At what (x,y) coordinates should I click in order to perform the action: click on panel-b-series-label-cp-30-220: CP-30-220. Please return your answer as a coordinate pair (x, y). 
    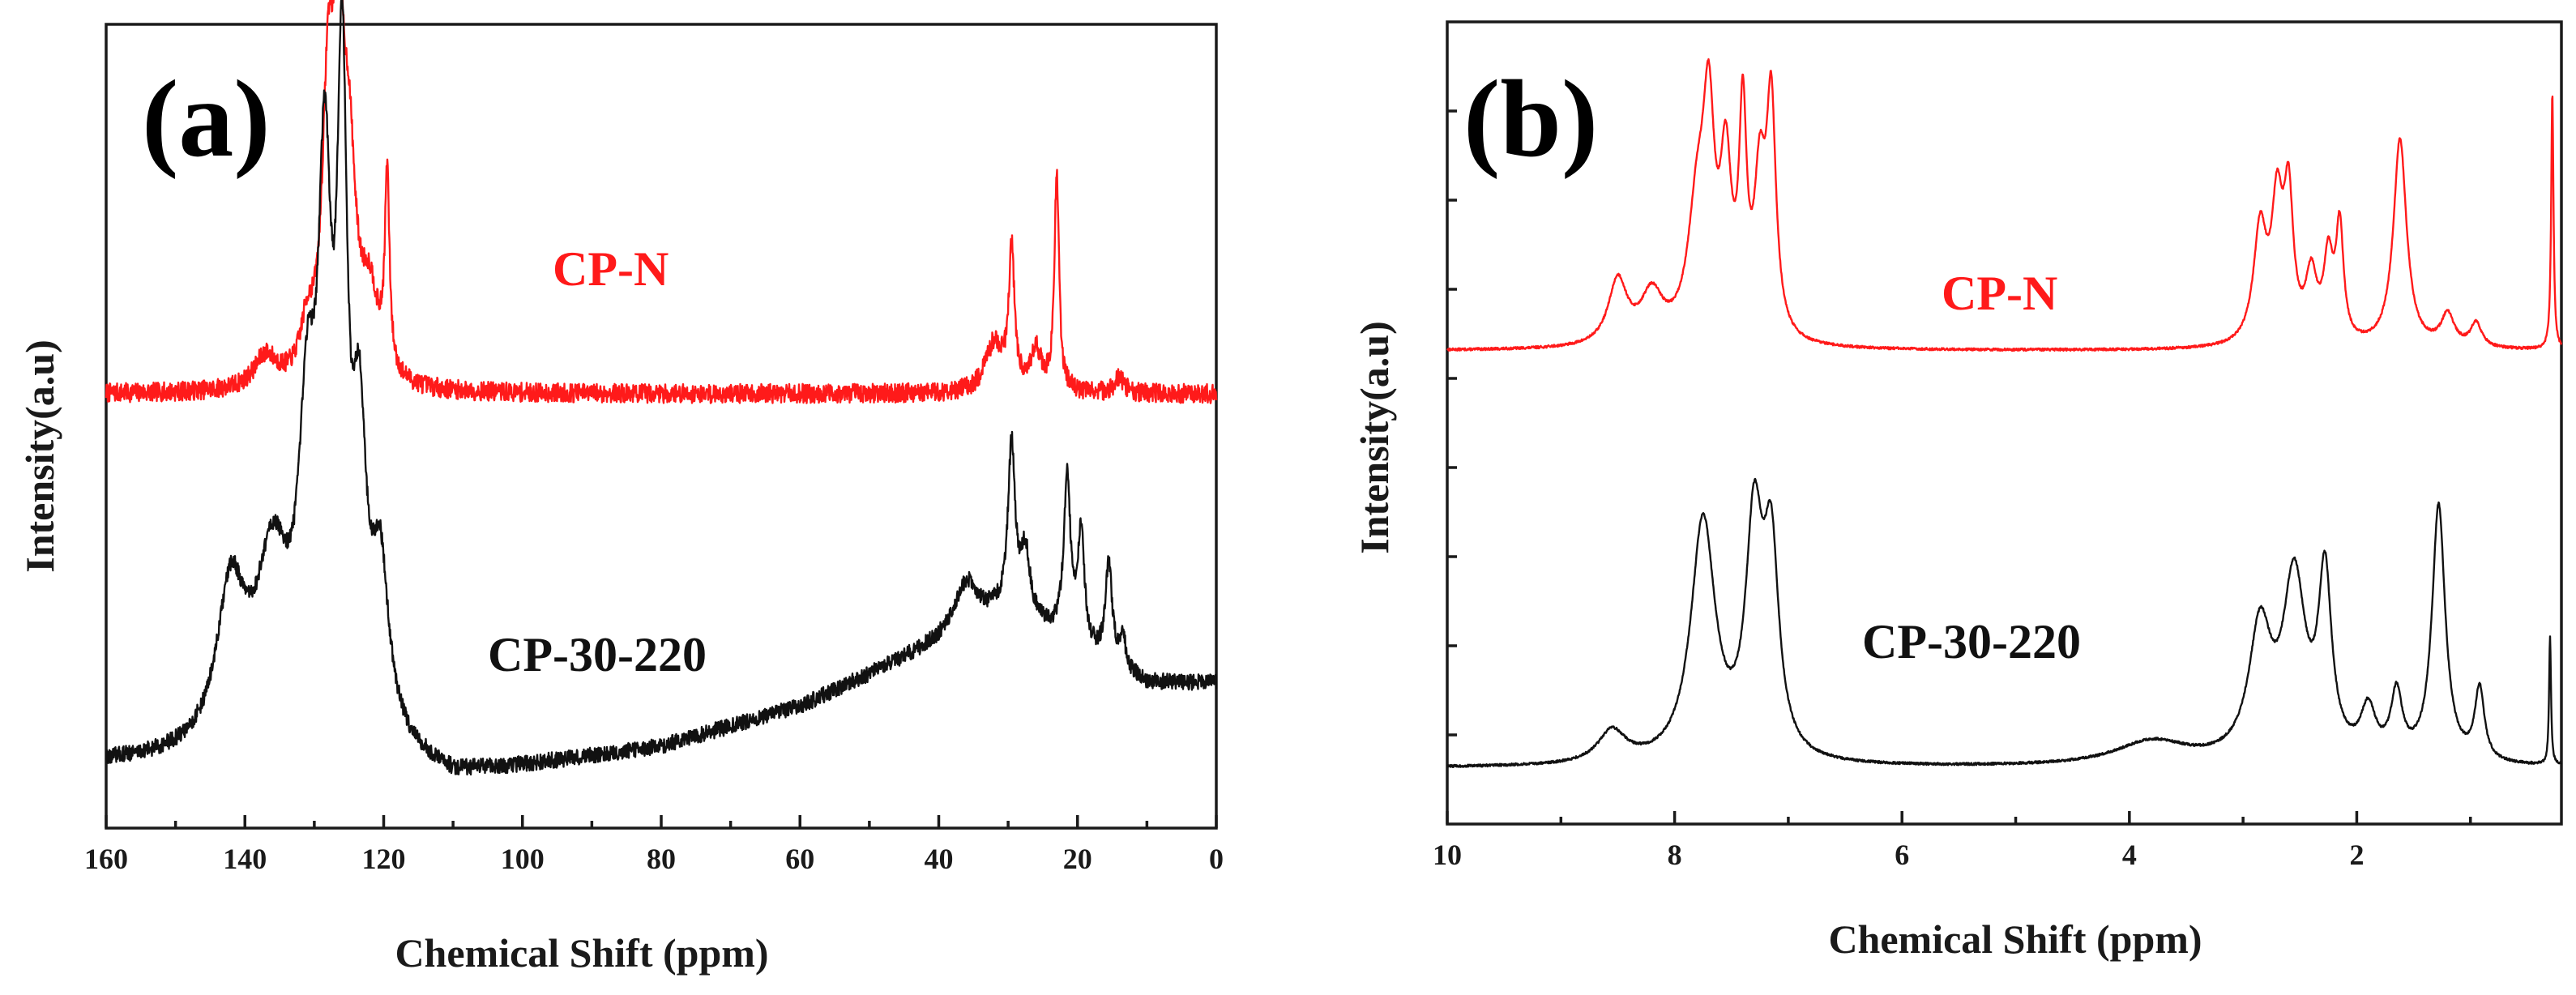
    Looking at the image, I should click on (1971, 641).